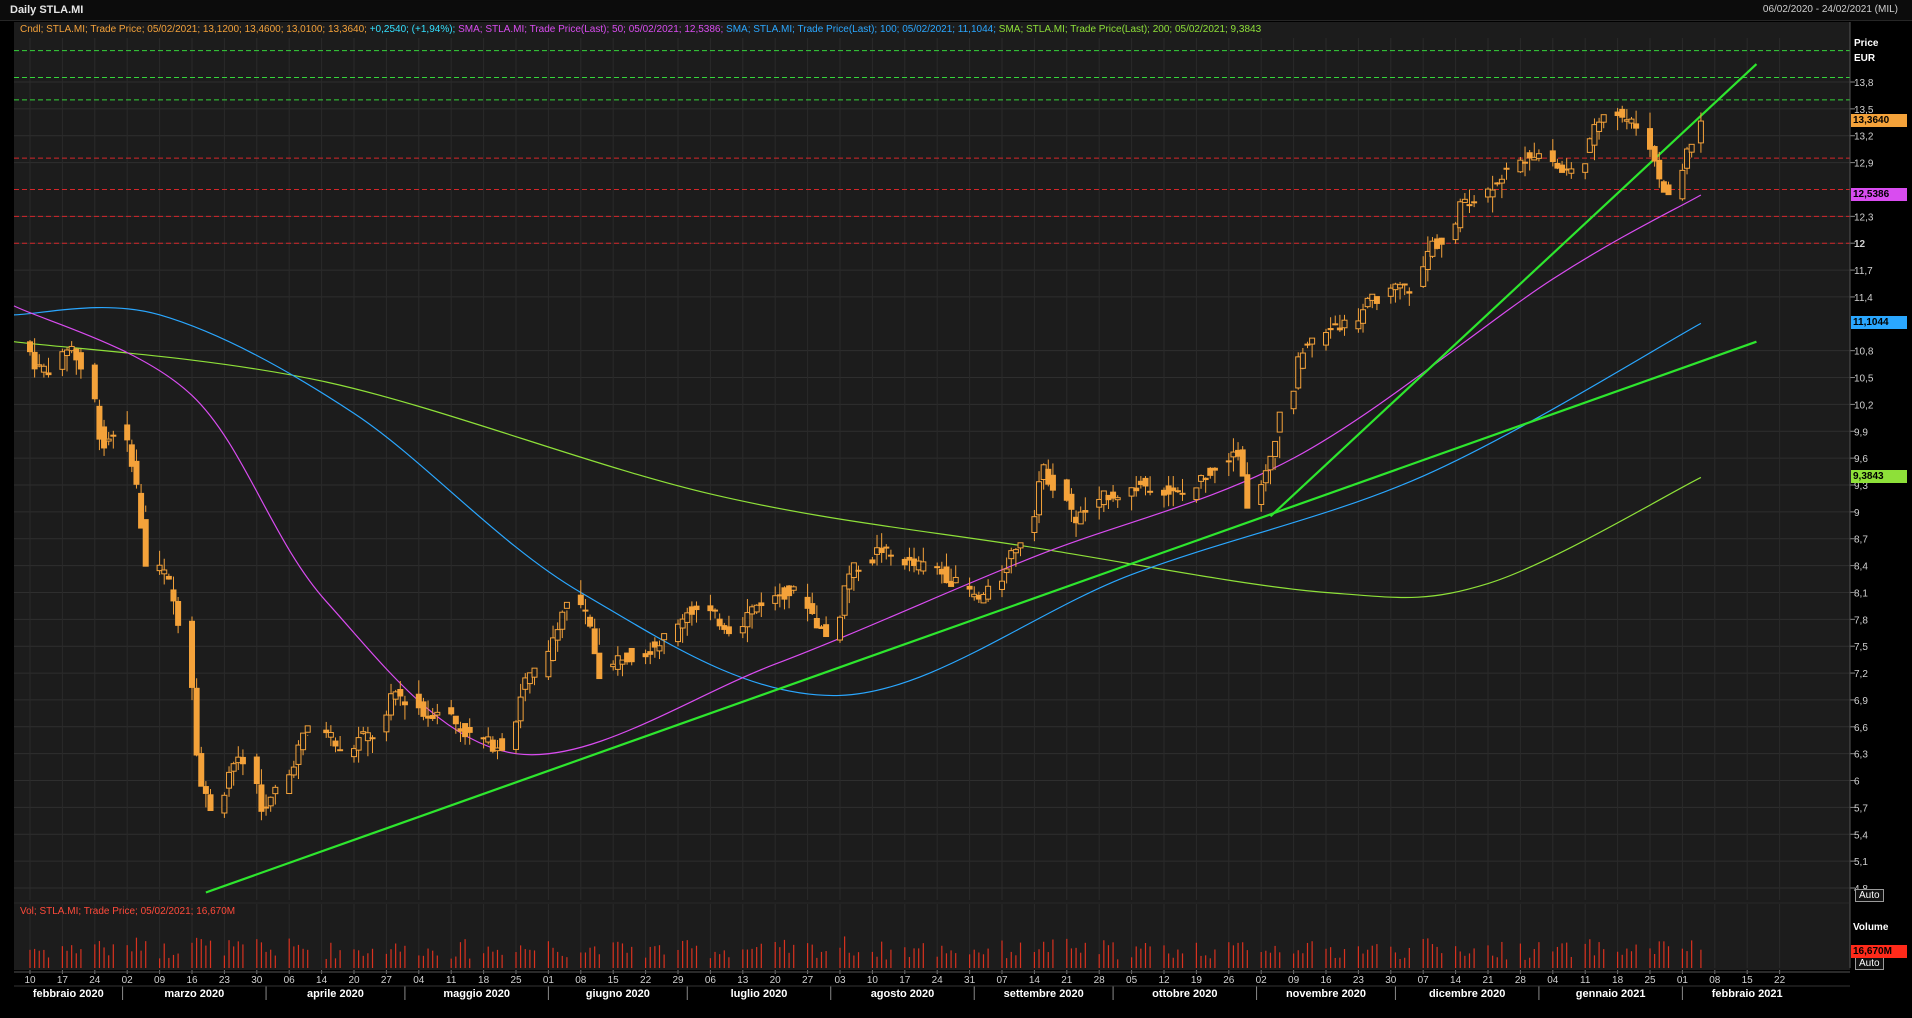 This screenshot has height=1018, width=1912. What do you see at coordinates (354, 980) in the screenshot?
I see `x-day-label: 20` at bounding box center [354, 980].